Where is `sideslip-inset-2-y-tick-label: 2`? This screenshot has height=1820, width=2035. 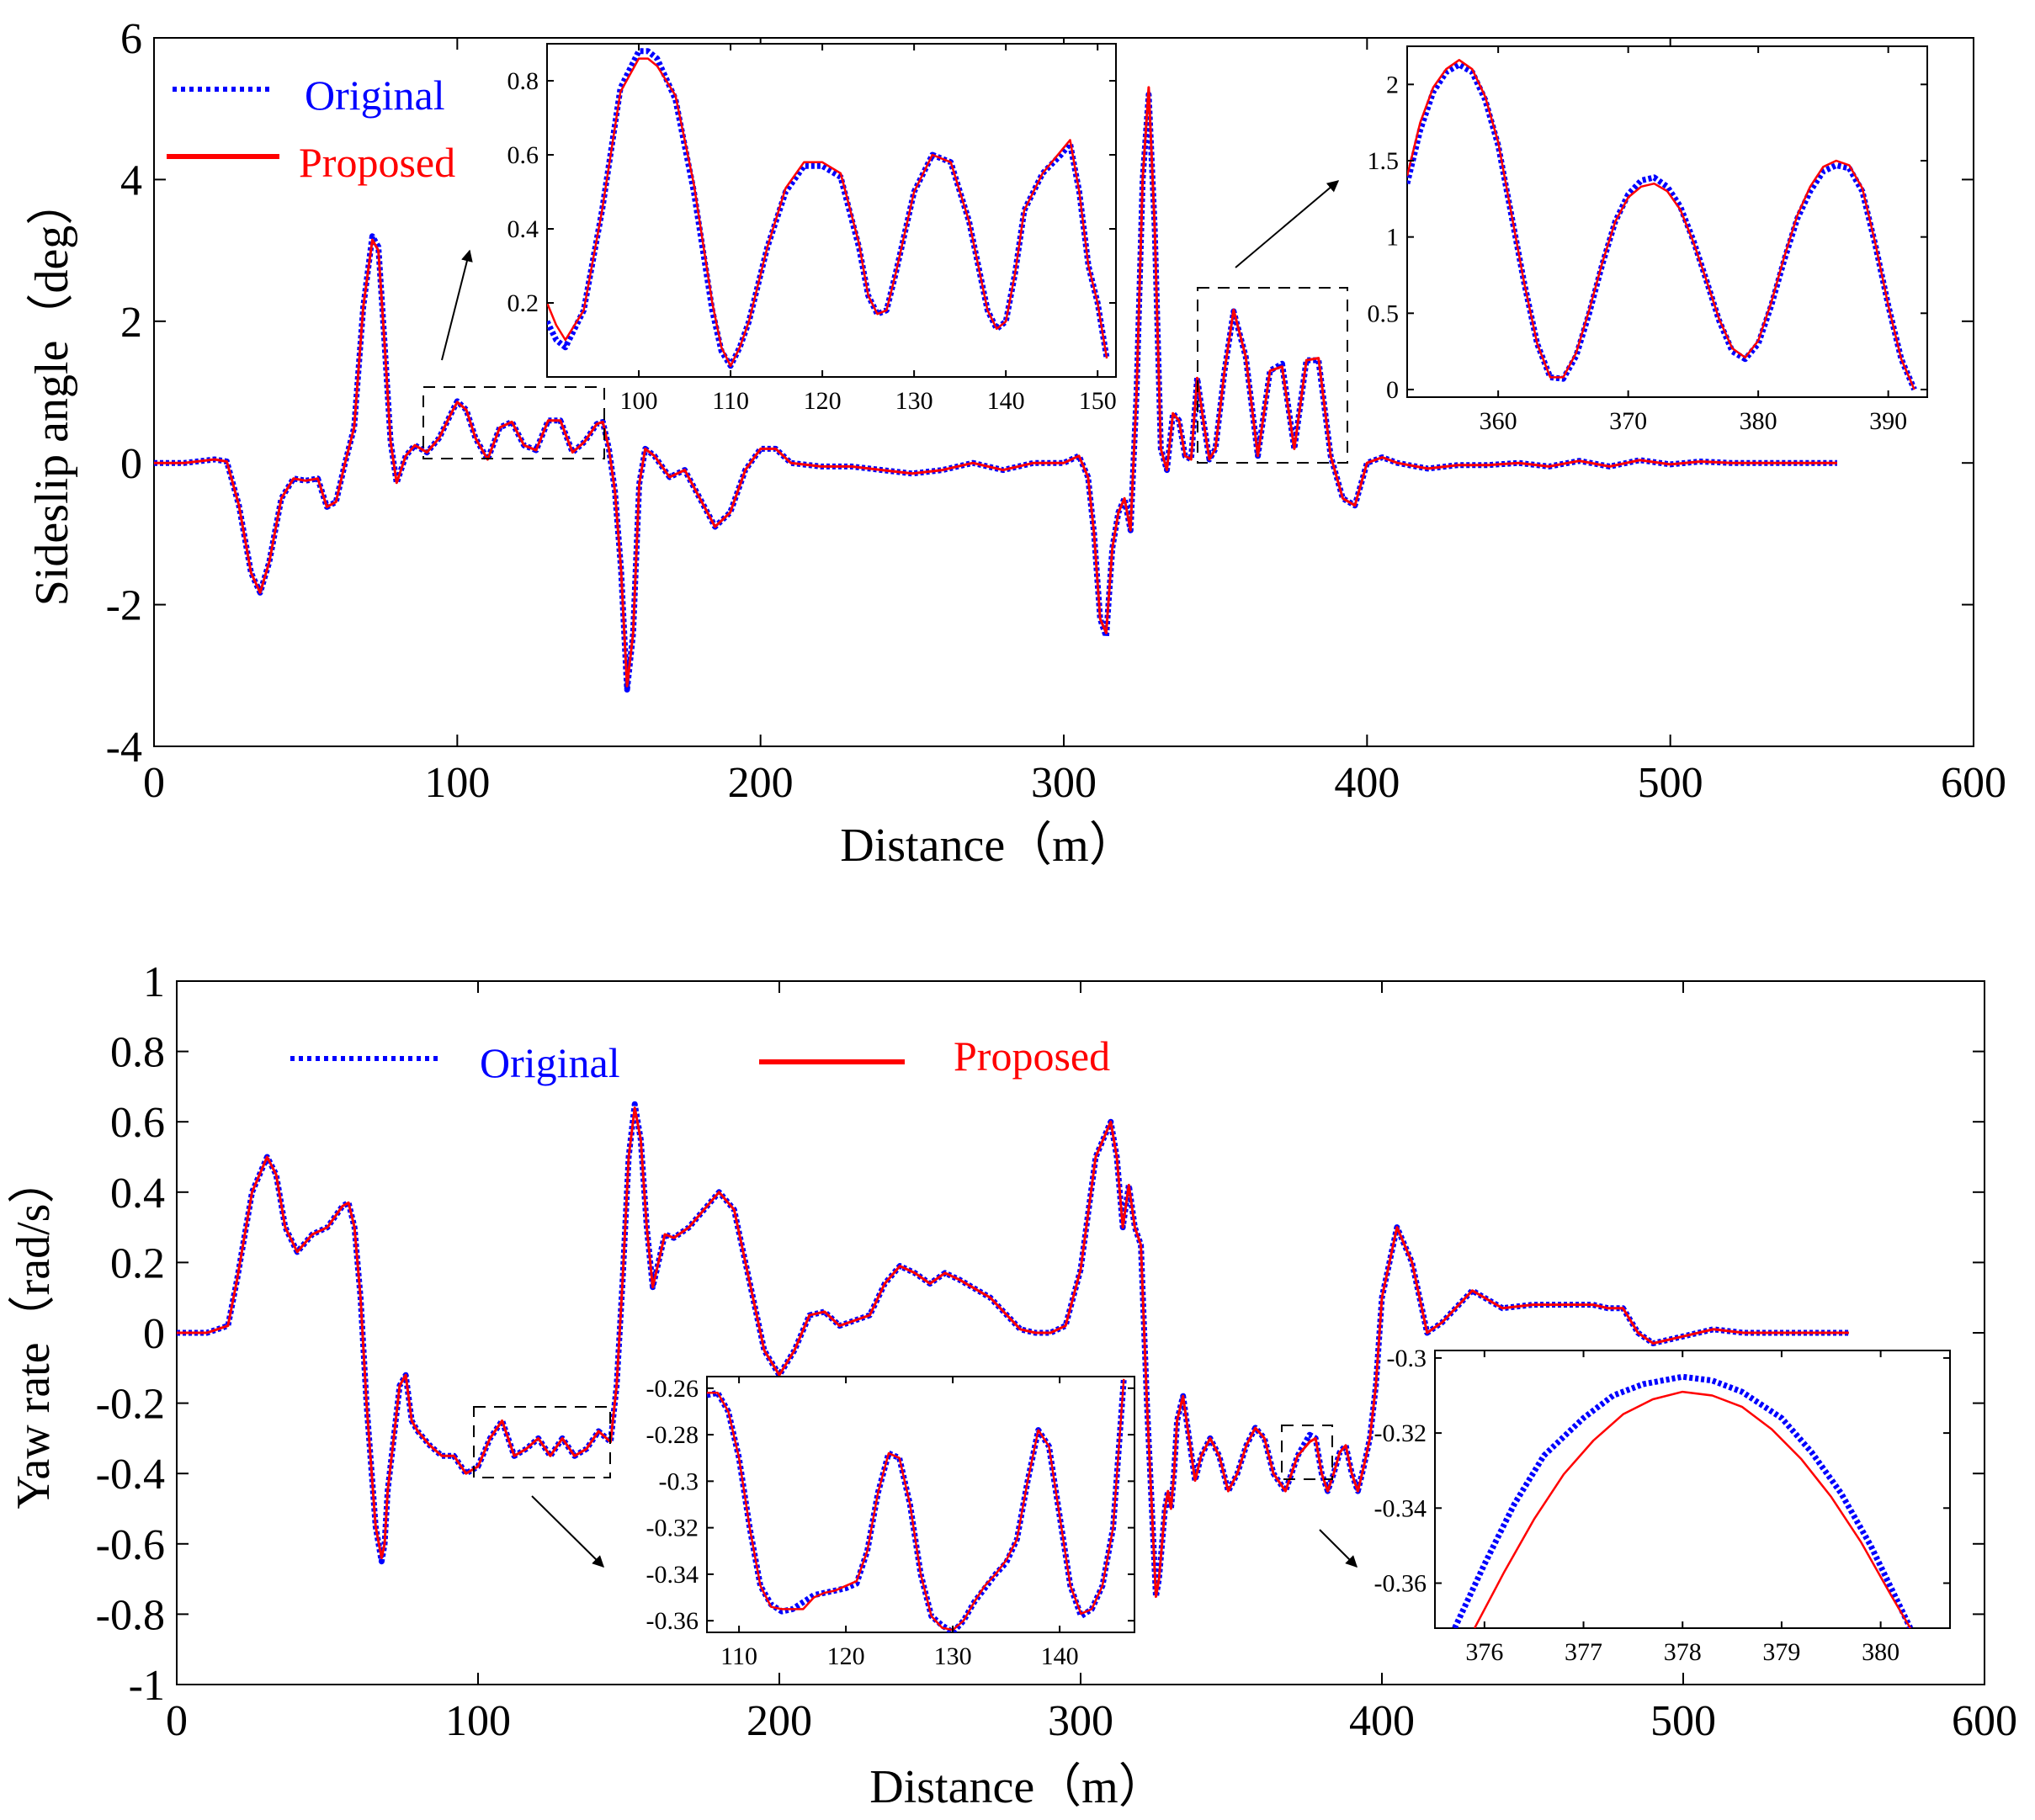
sideslip-inset-2-y-tick-label: 2 is located at coordinates (1392, 84).